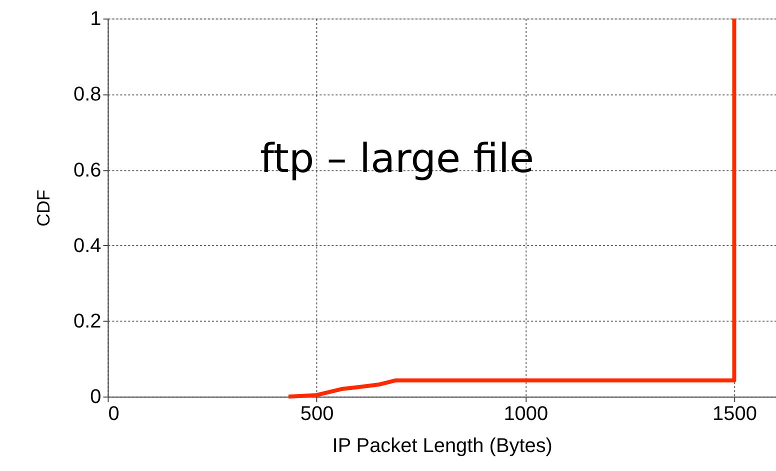 The image size is (776, 471). What do you see at coordinates (88, 170) in the screenshot?
I see `y-tick-label: 0.6` at bounding box center [88, 170].